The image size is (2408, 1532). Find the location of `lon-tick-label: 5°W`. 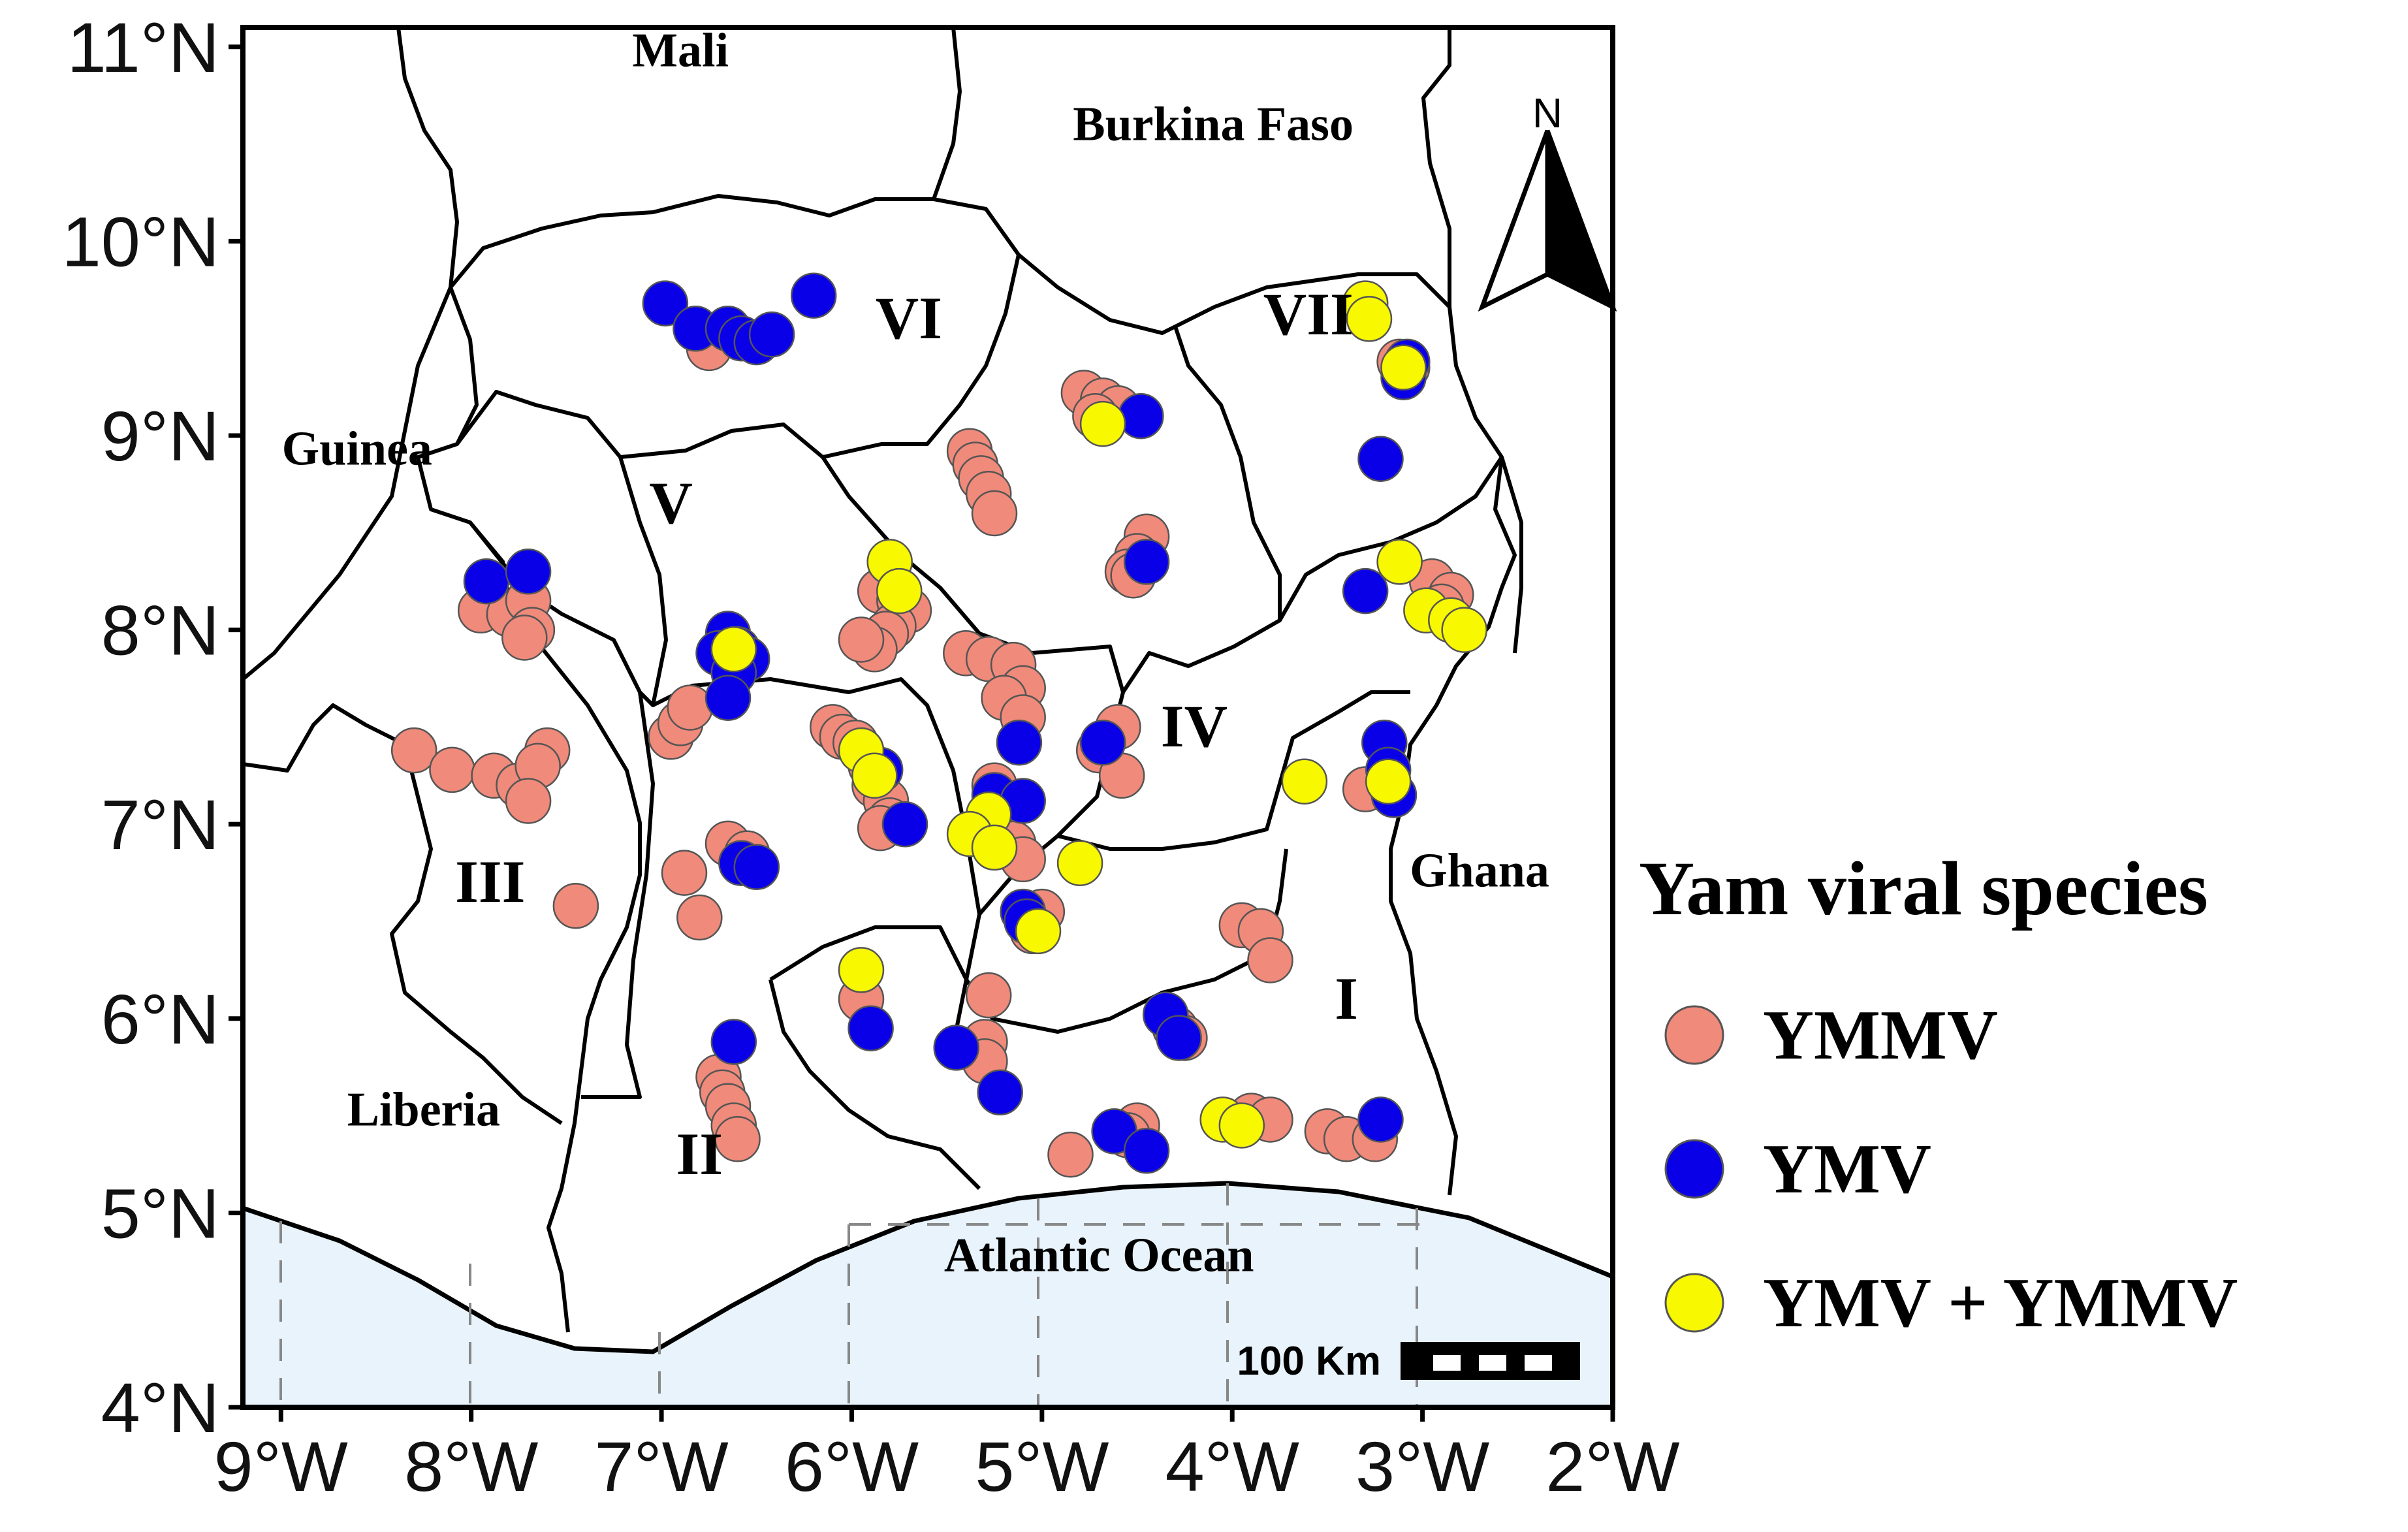

lon-tick-label: 5°W is located at coordinates (1042, 1466).